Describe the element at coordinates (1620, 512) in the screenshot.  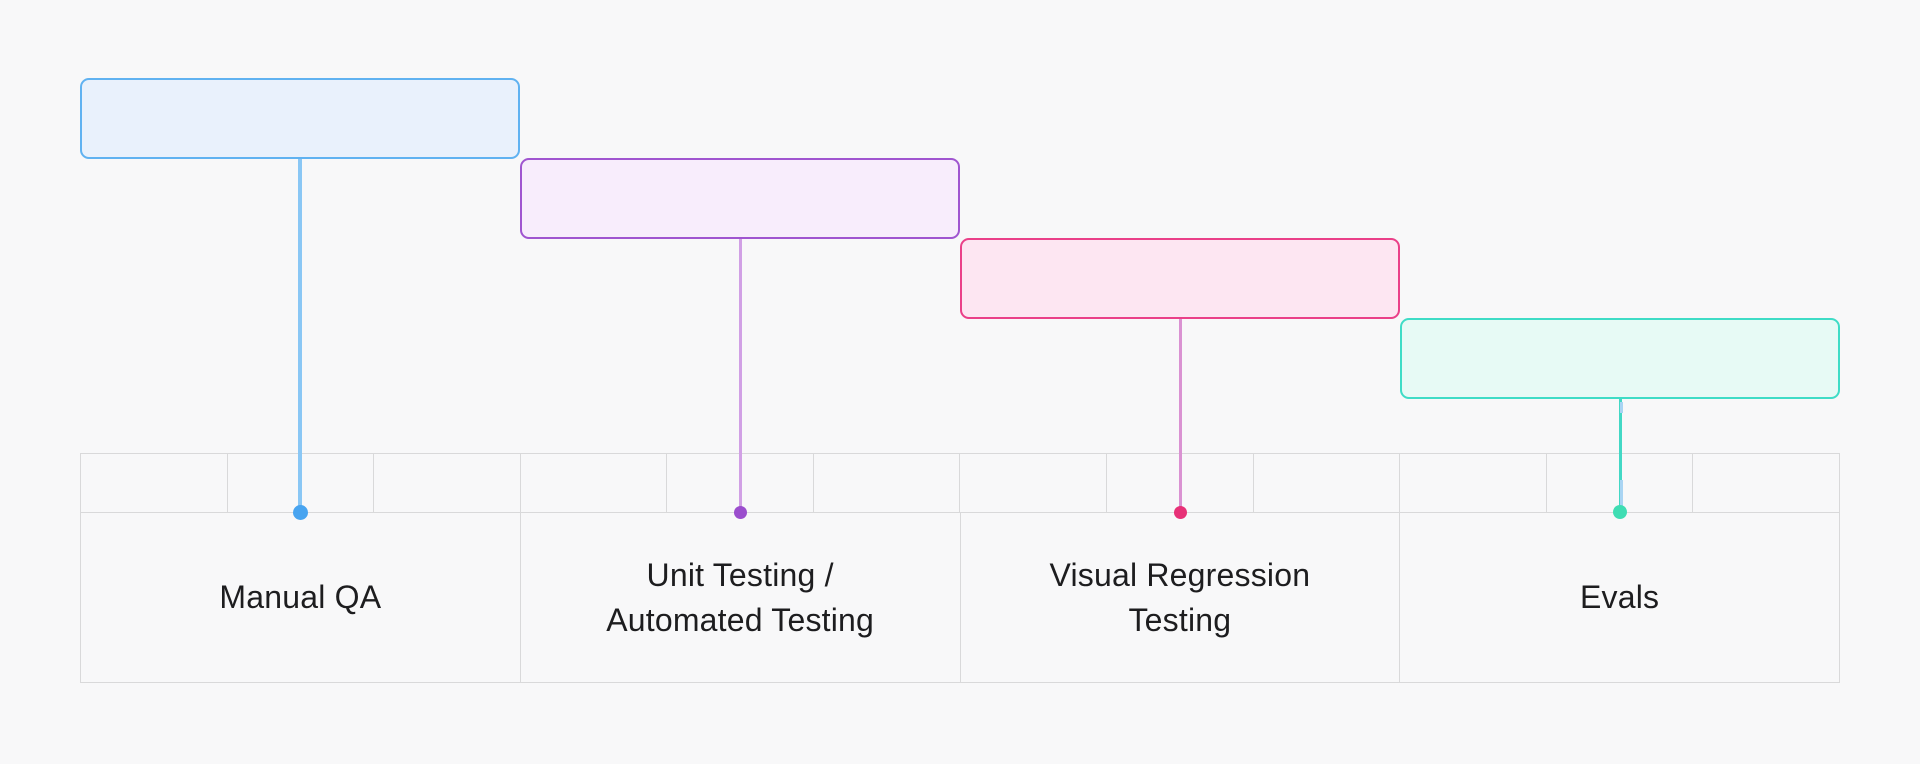
I see `timeline-dot-evals` at that location.